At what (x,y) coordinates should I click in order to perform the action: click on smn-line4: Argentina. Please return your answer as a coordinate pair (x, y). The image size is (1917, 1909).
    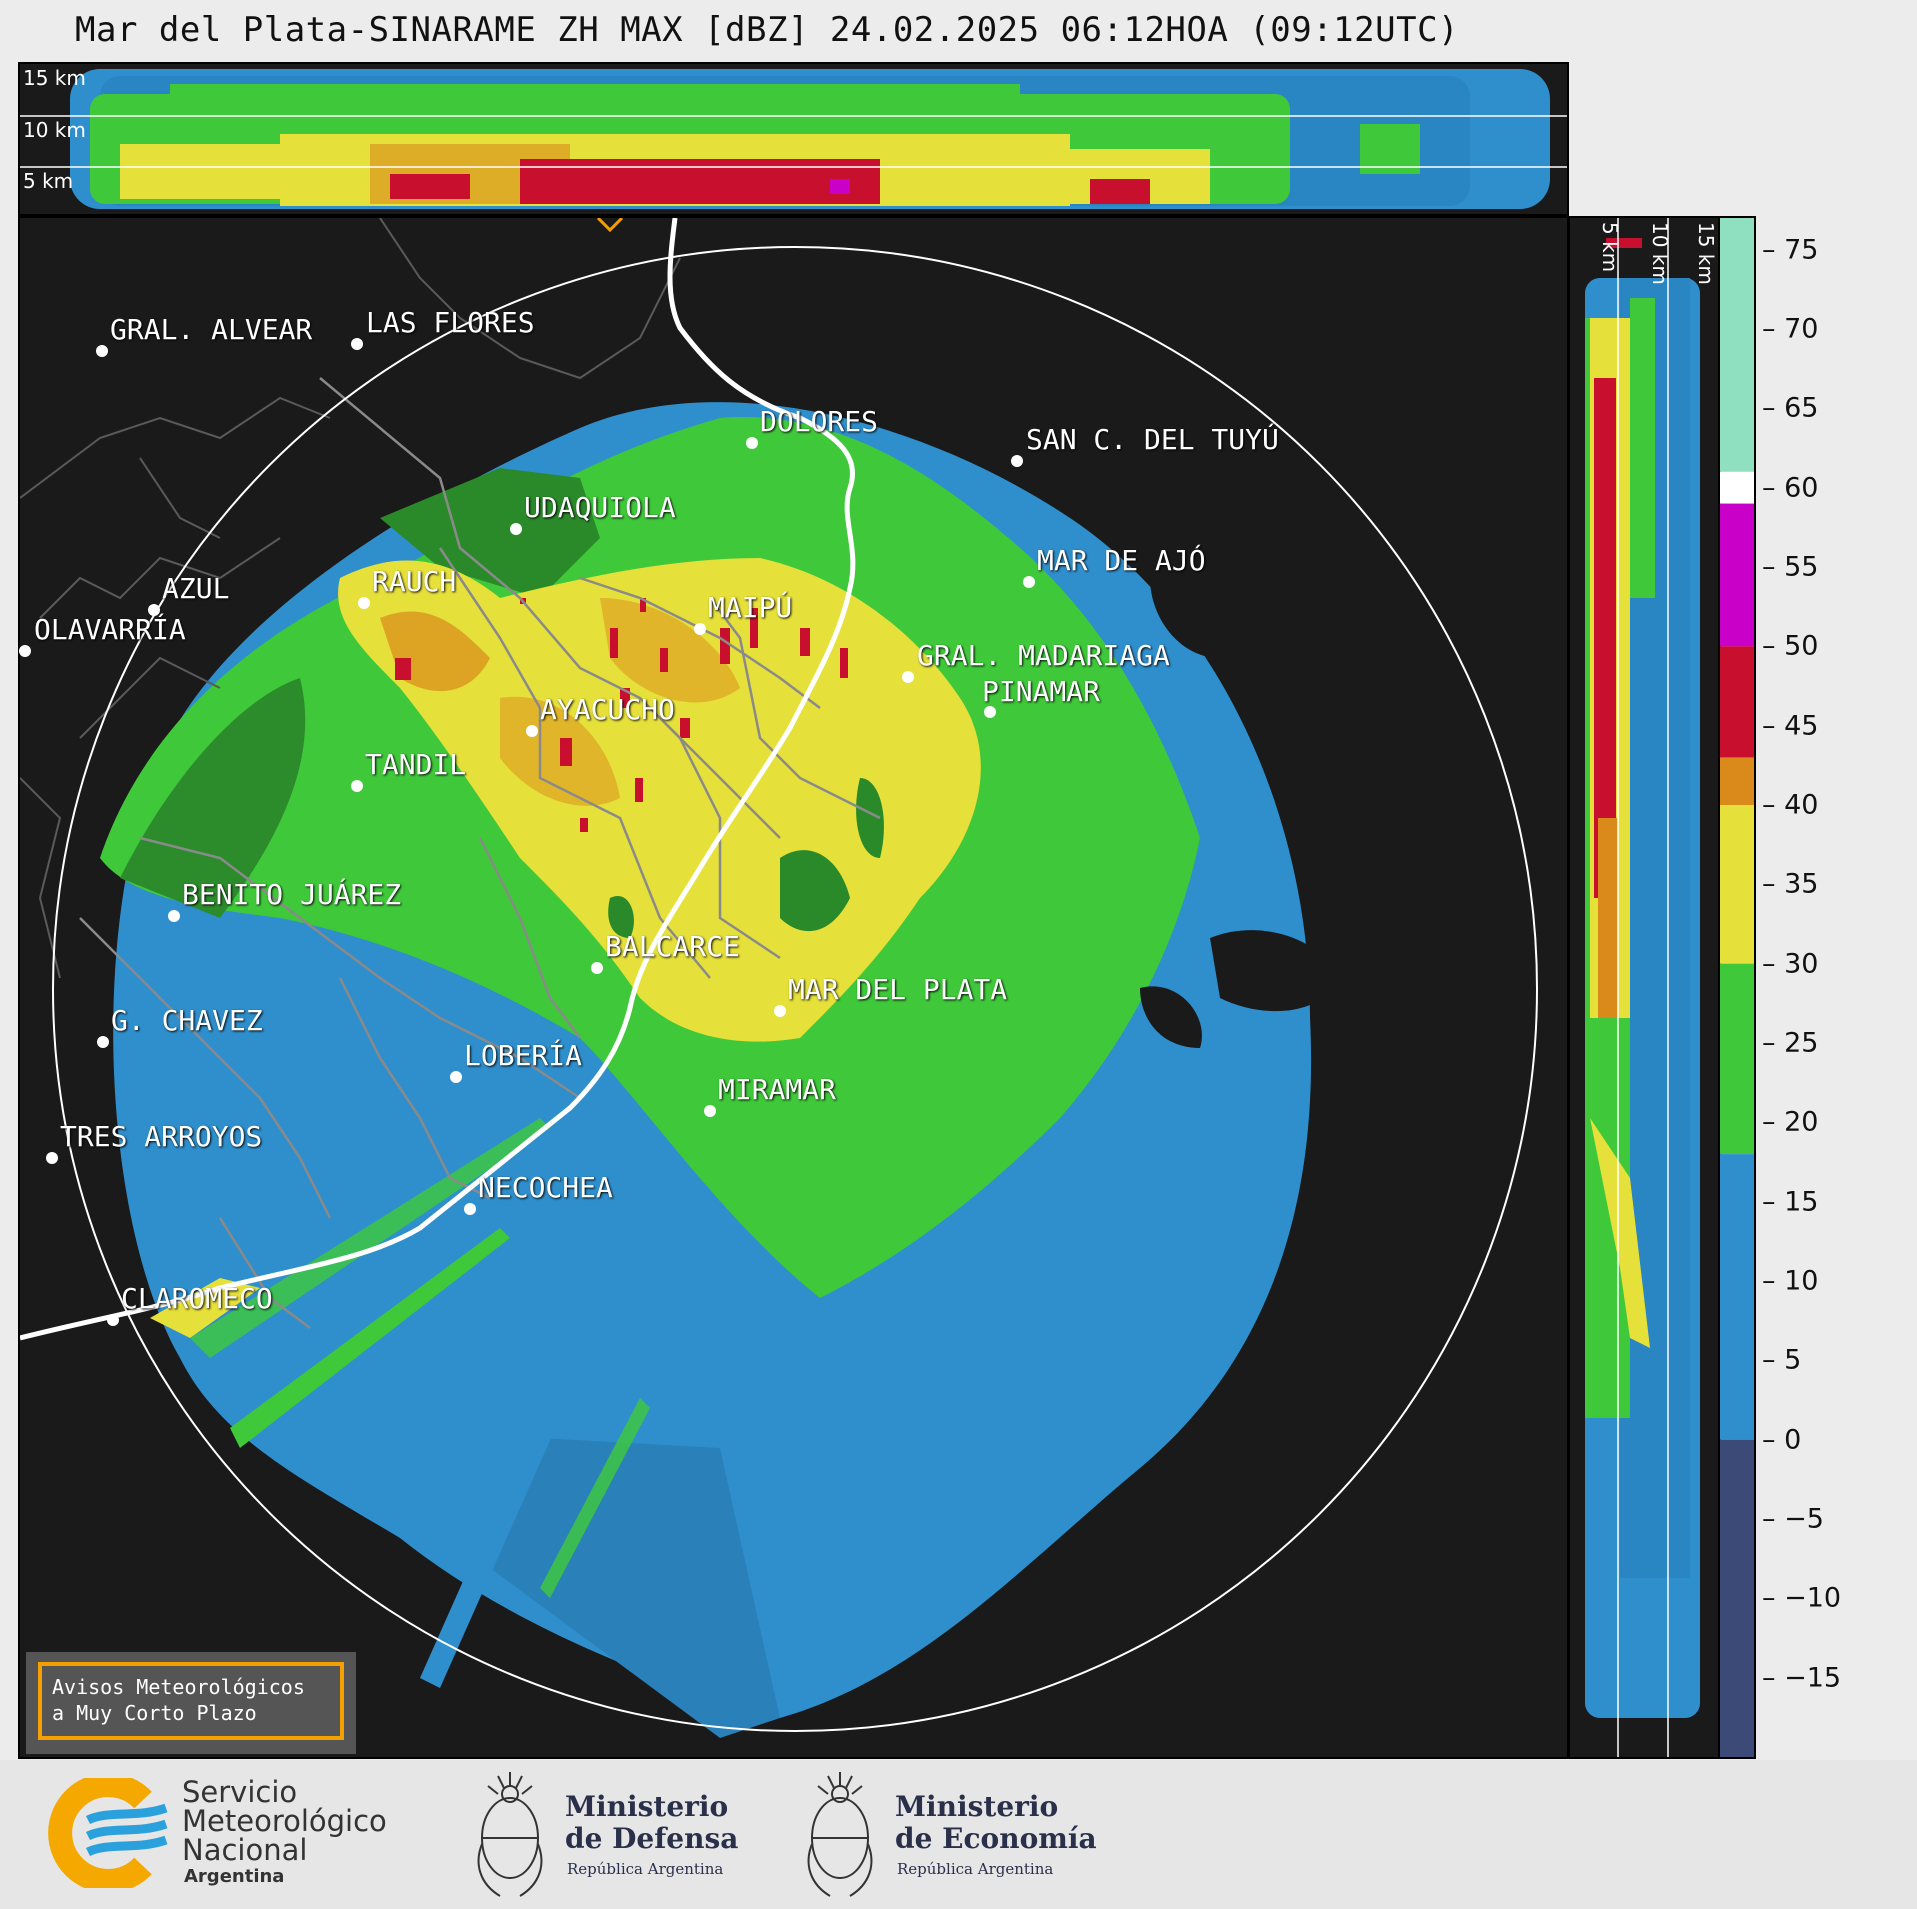
    Looking at the image, I should click on (234, 1876).